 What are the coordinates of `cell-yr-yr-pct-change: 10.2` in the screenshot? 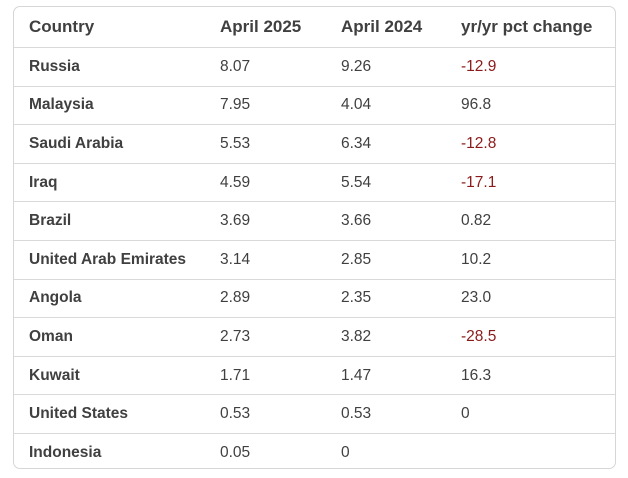 It's located at (530, 260).